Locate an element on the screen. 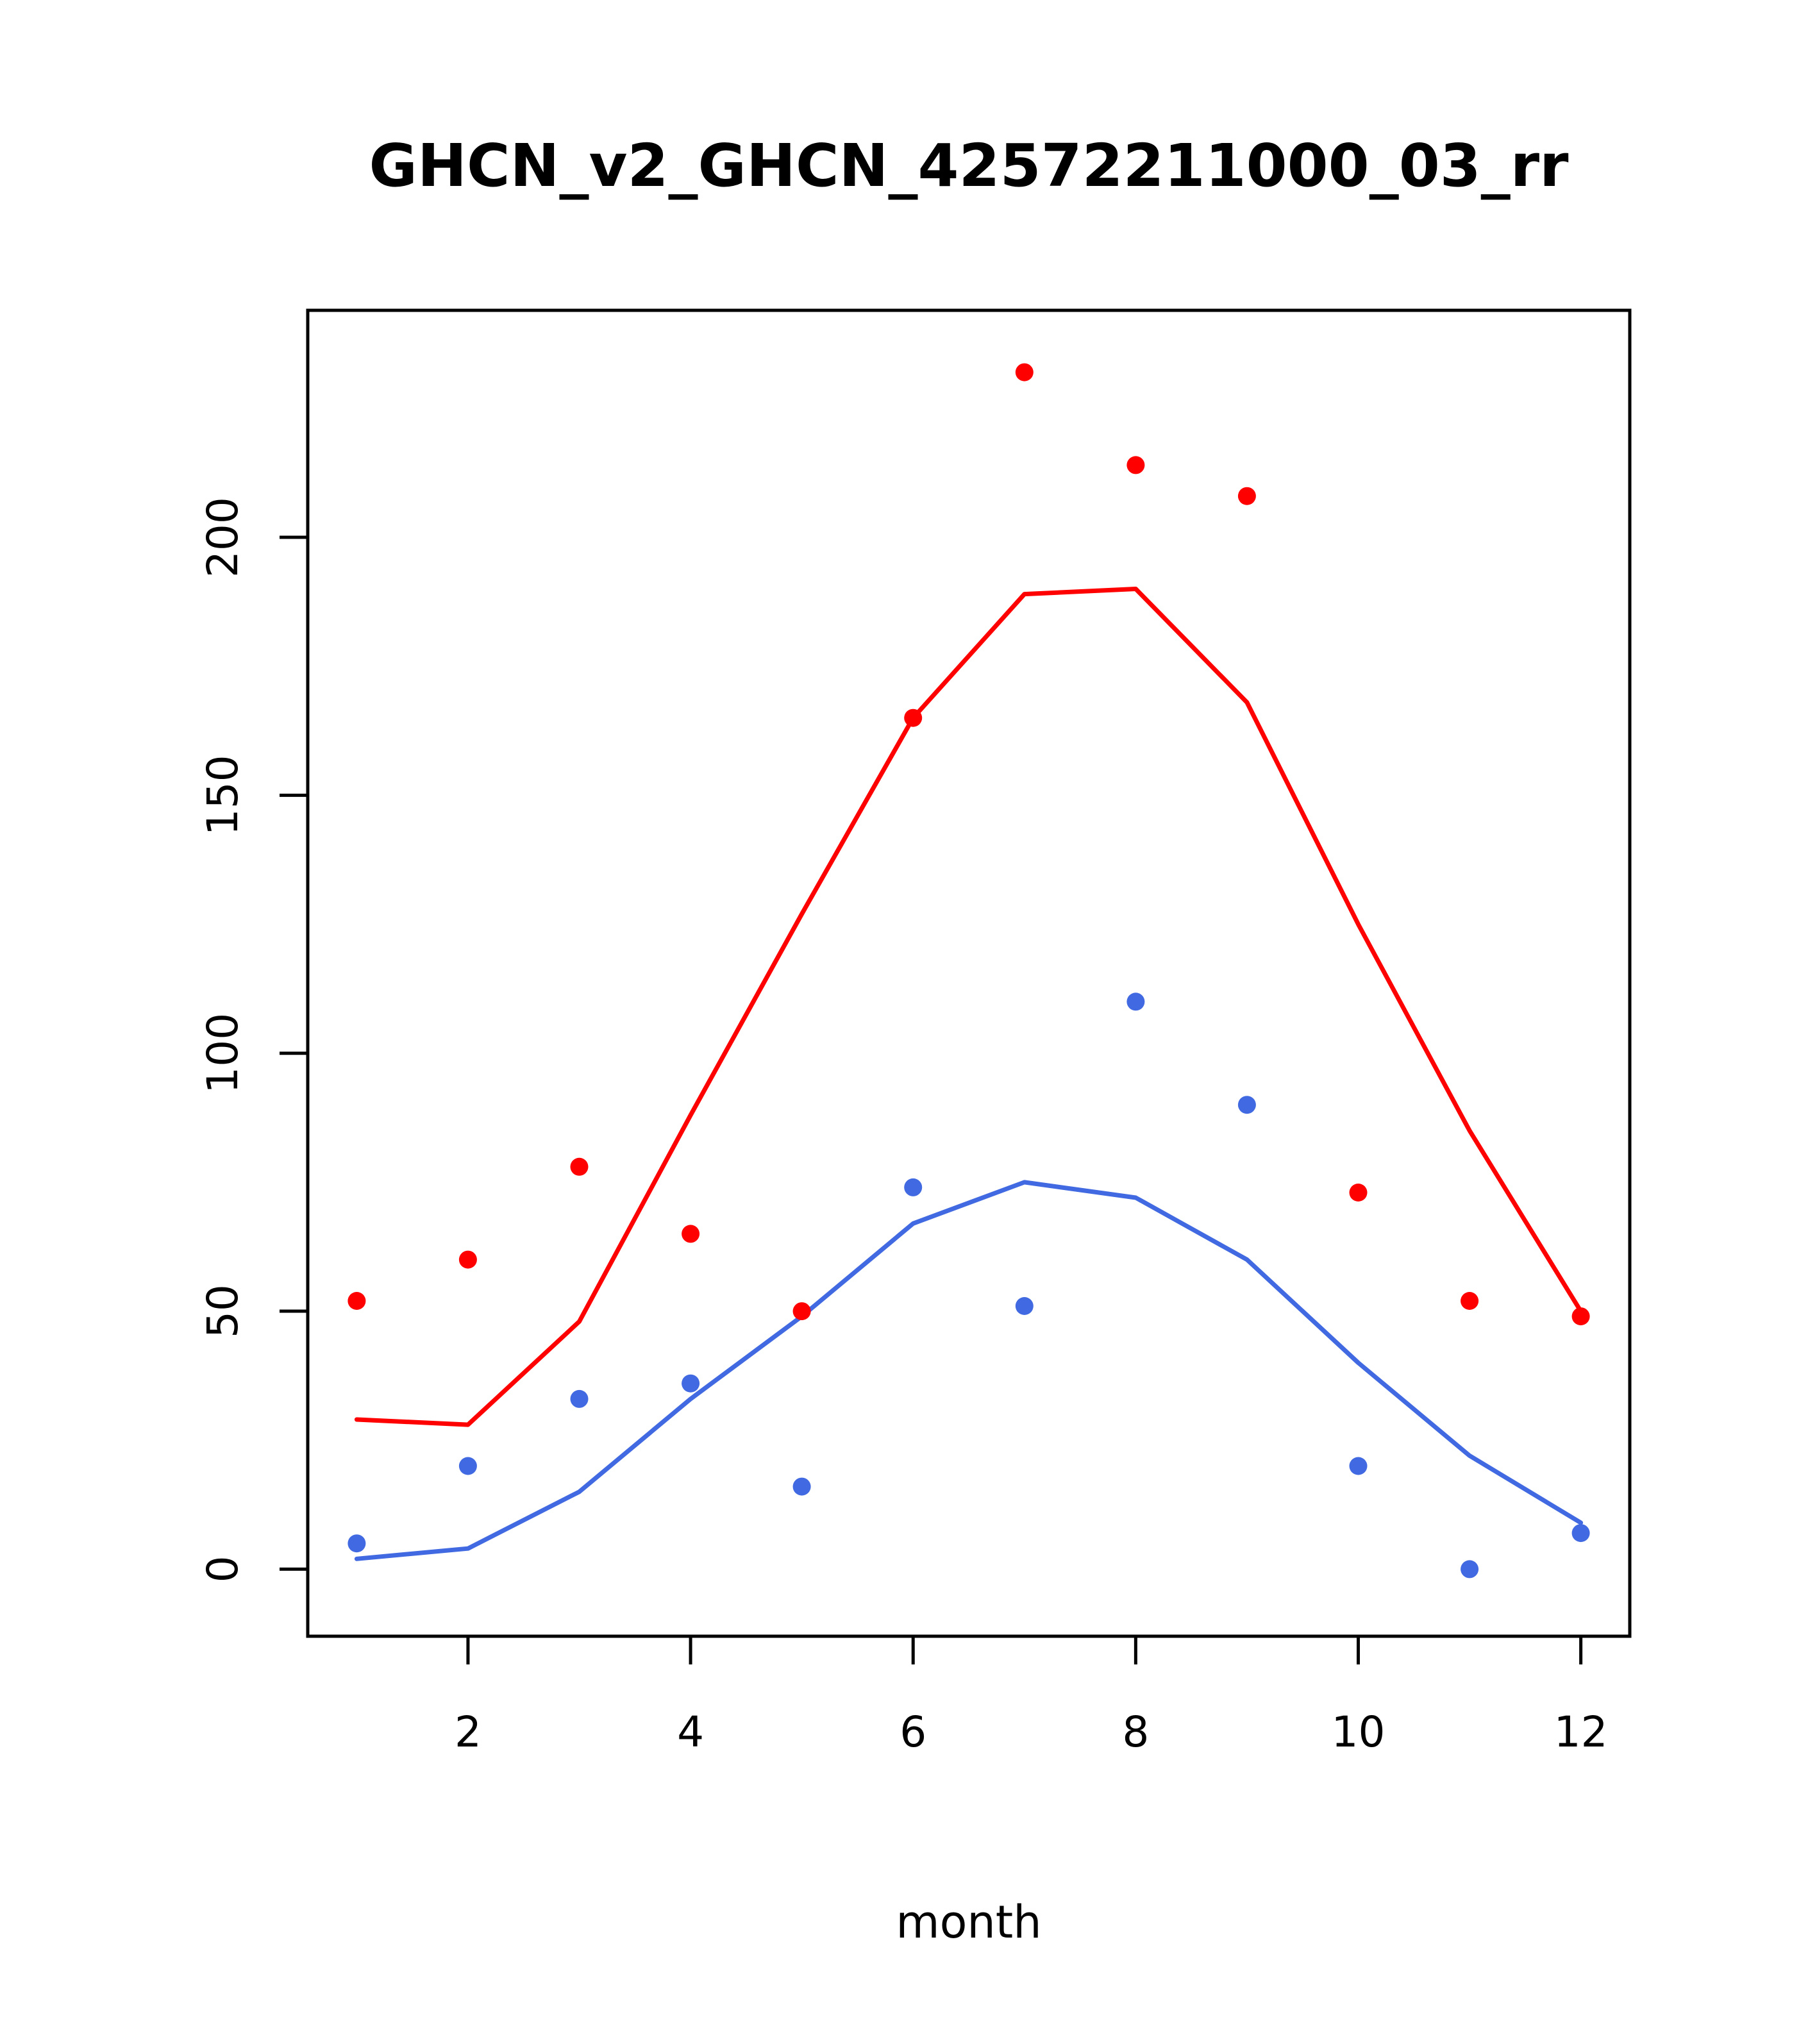 The width and height of the screenshot is (1817, 2044). blue-line is located at coordinates (969, 1370).